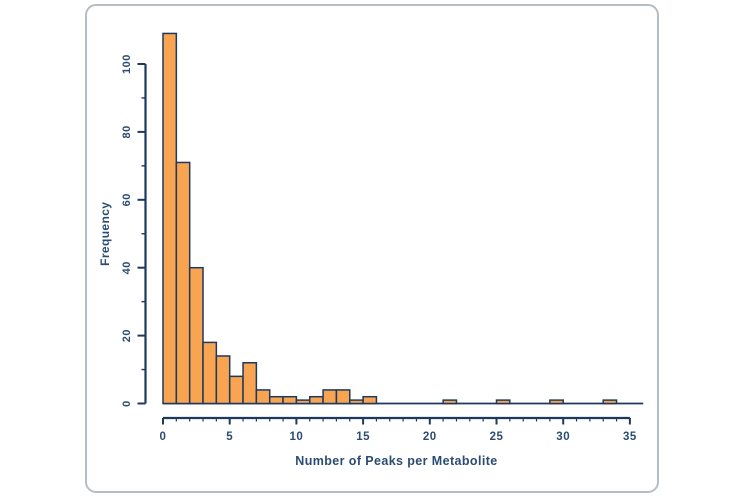 Image resolution: width=750 pixels, height=500 pixels. Describe the element at coordinates (630, 437) in the screenshot. I see `x-tick-label: 35` at that location.